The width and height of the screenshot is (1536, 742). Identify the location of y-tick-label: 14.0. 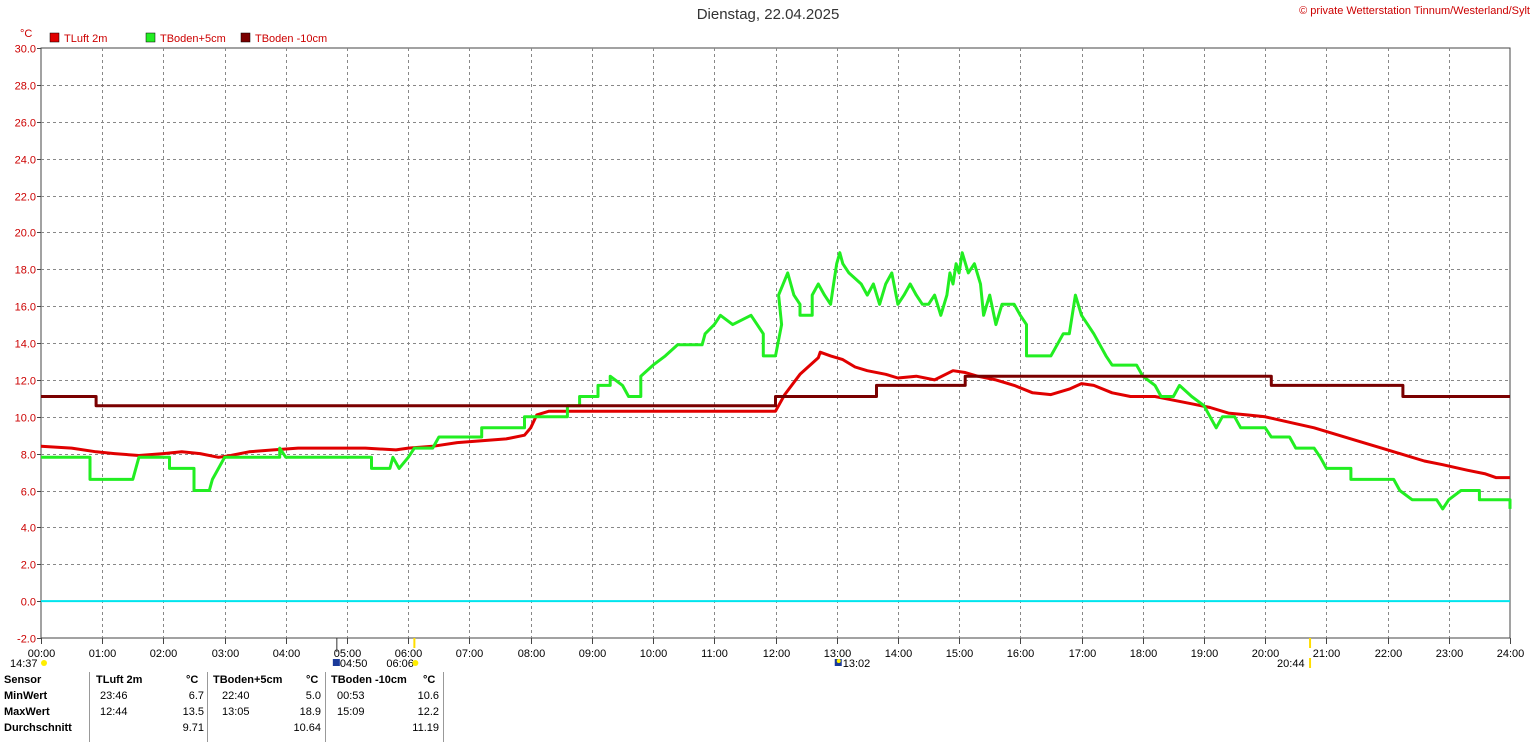
(25, 345).